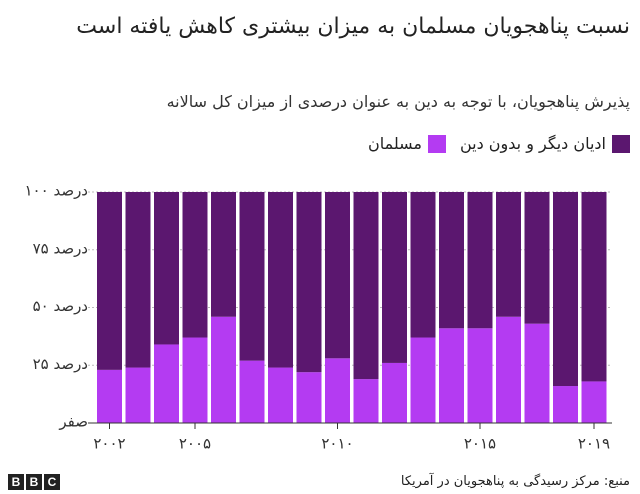 The image size is (640, 494). Describe the element at coordinates (60, 364) in the screenshot. I see `y-tick-label: ۲۵ درصد` at that location.